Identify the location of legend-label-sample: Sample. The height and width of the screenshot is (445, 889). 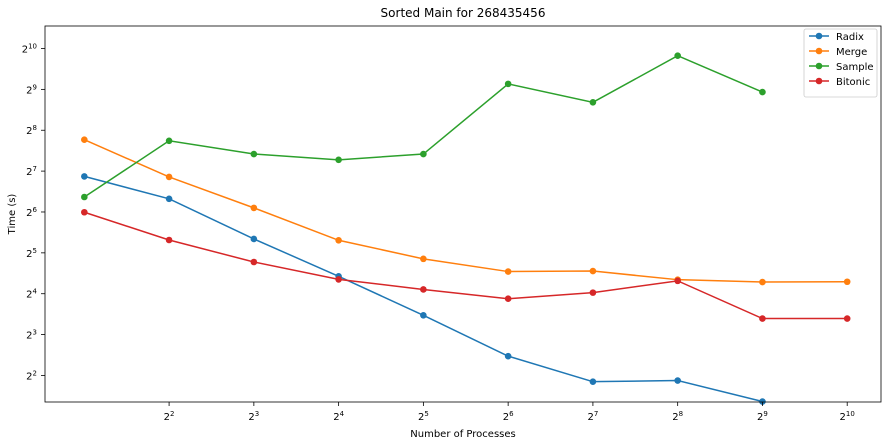
(855, 67).